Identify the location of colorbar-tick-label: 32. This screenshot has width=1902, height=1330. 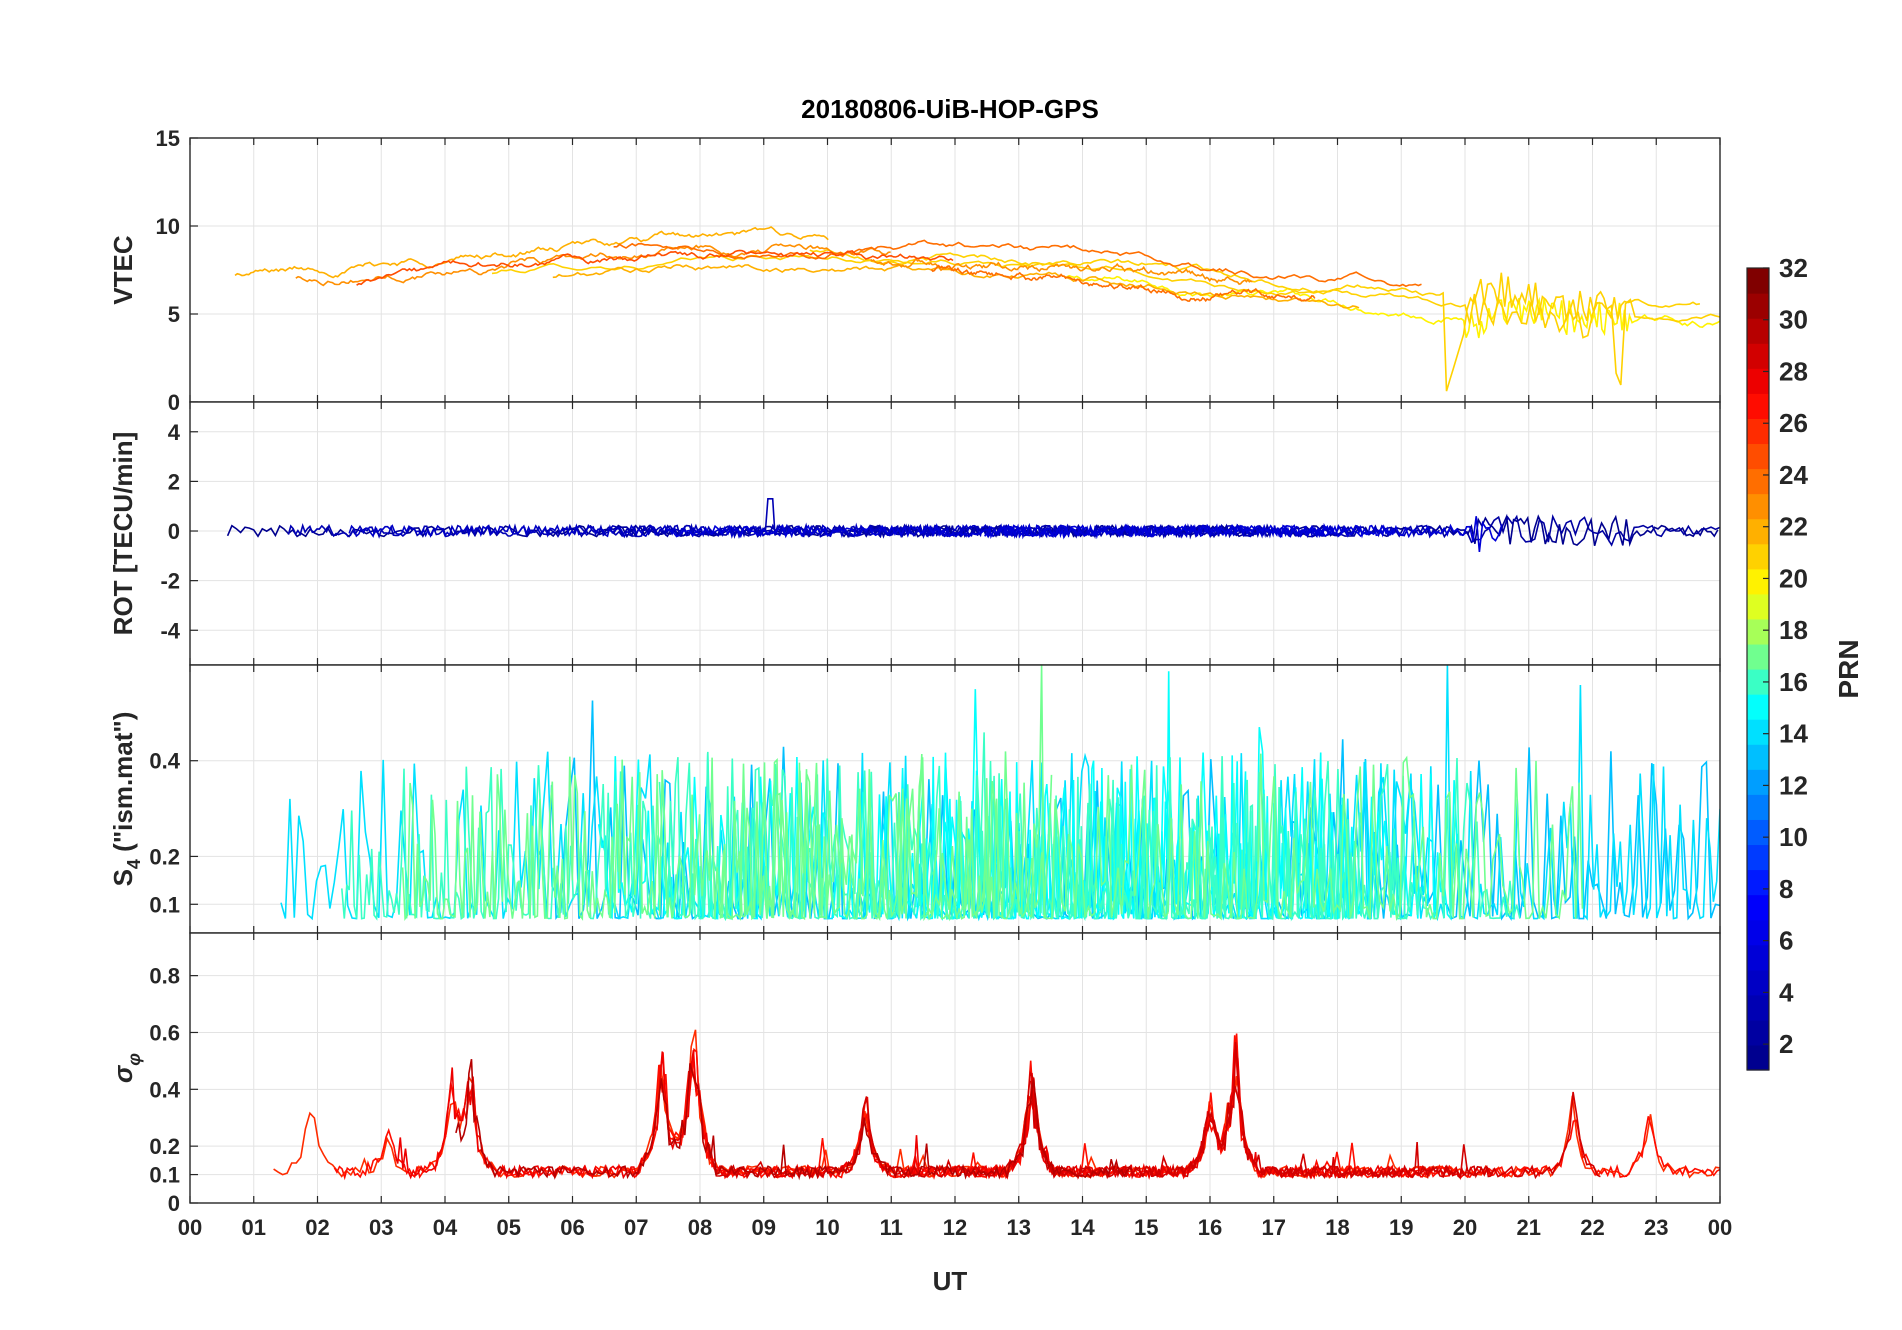
(1793, 268).